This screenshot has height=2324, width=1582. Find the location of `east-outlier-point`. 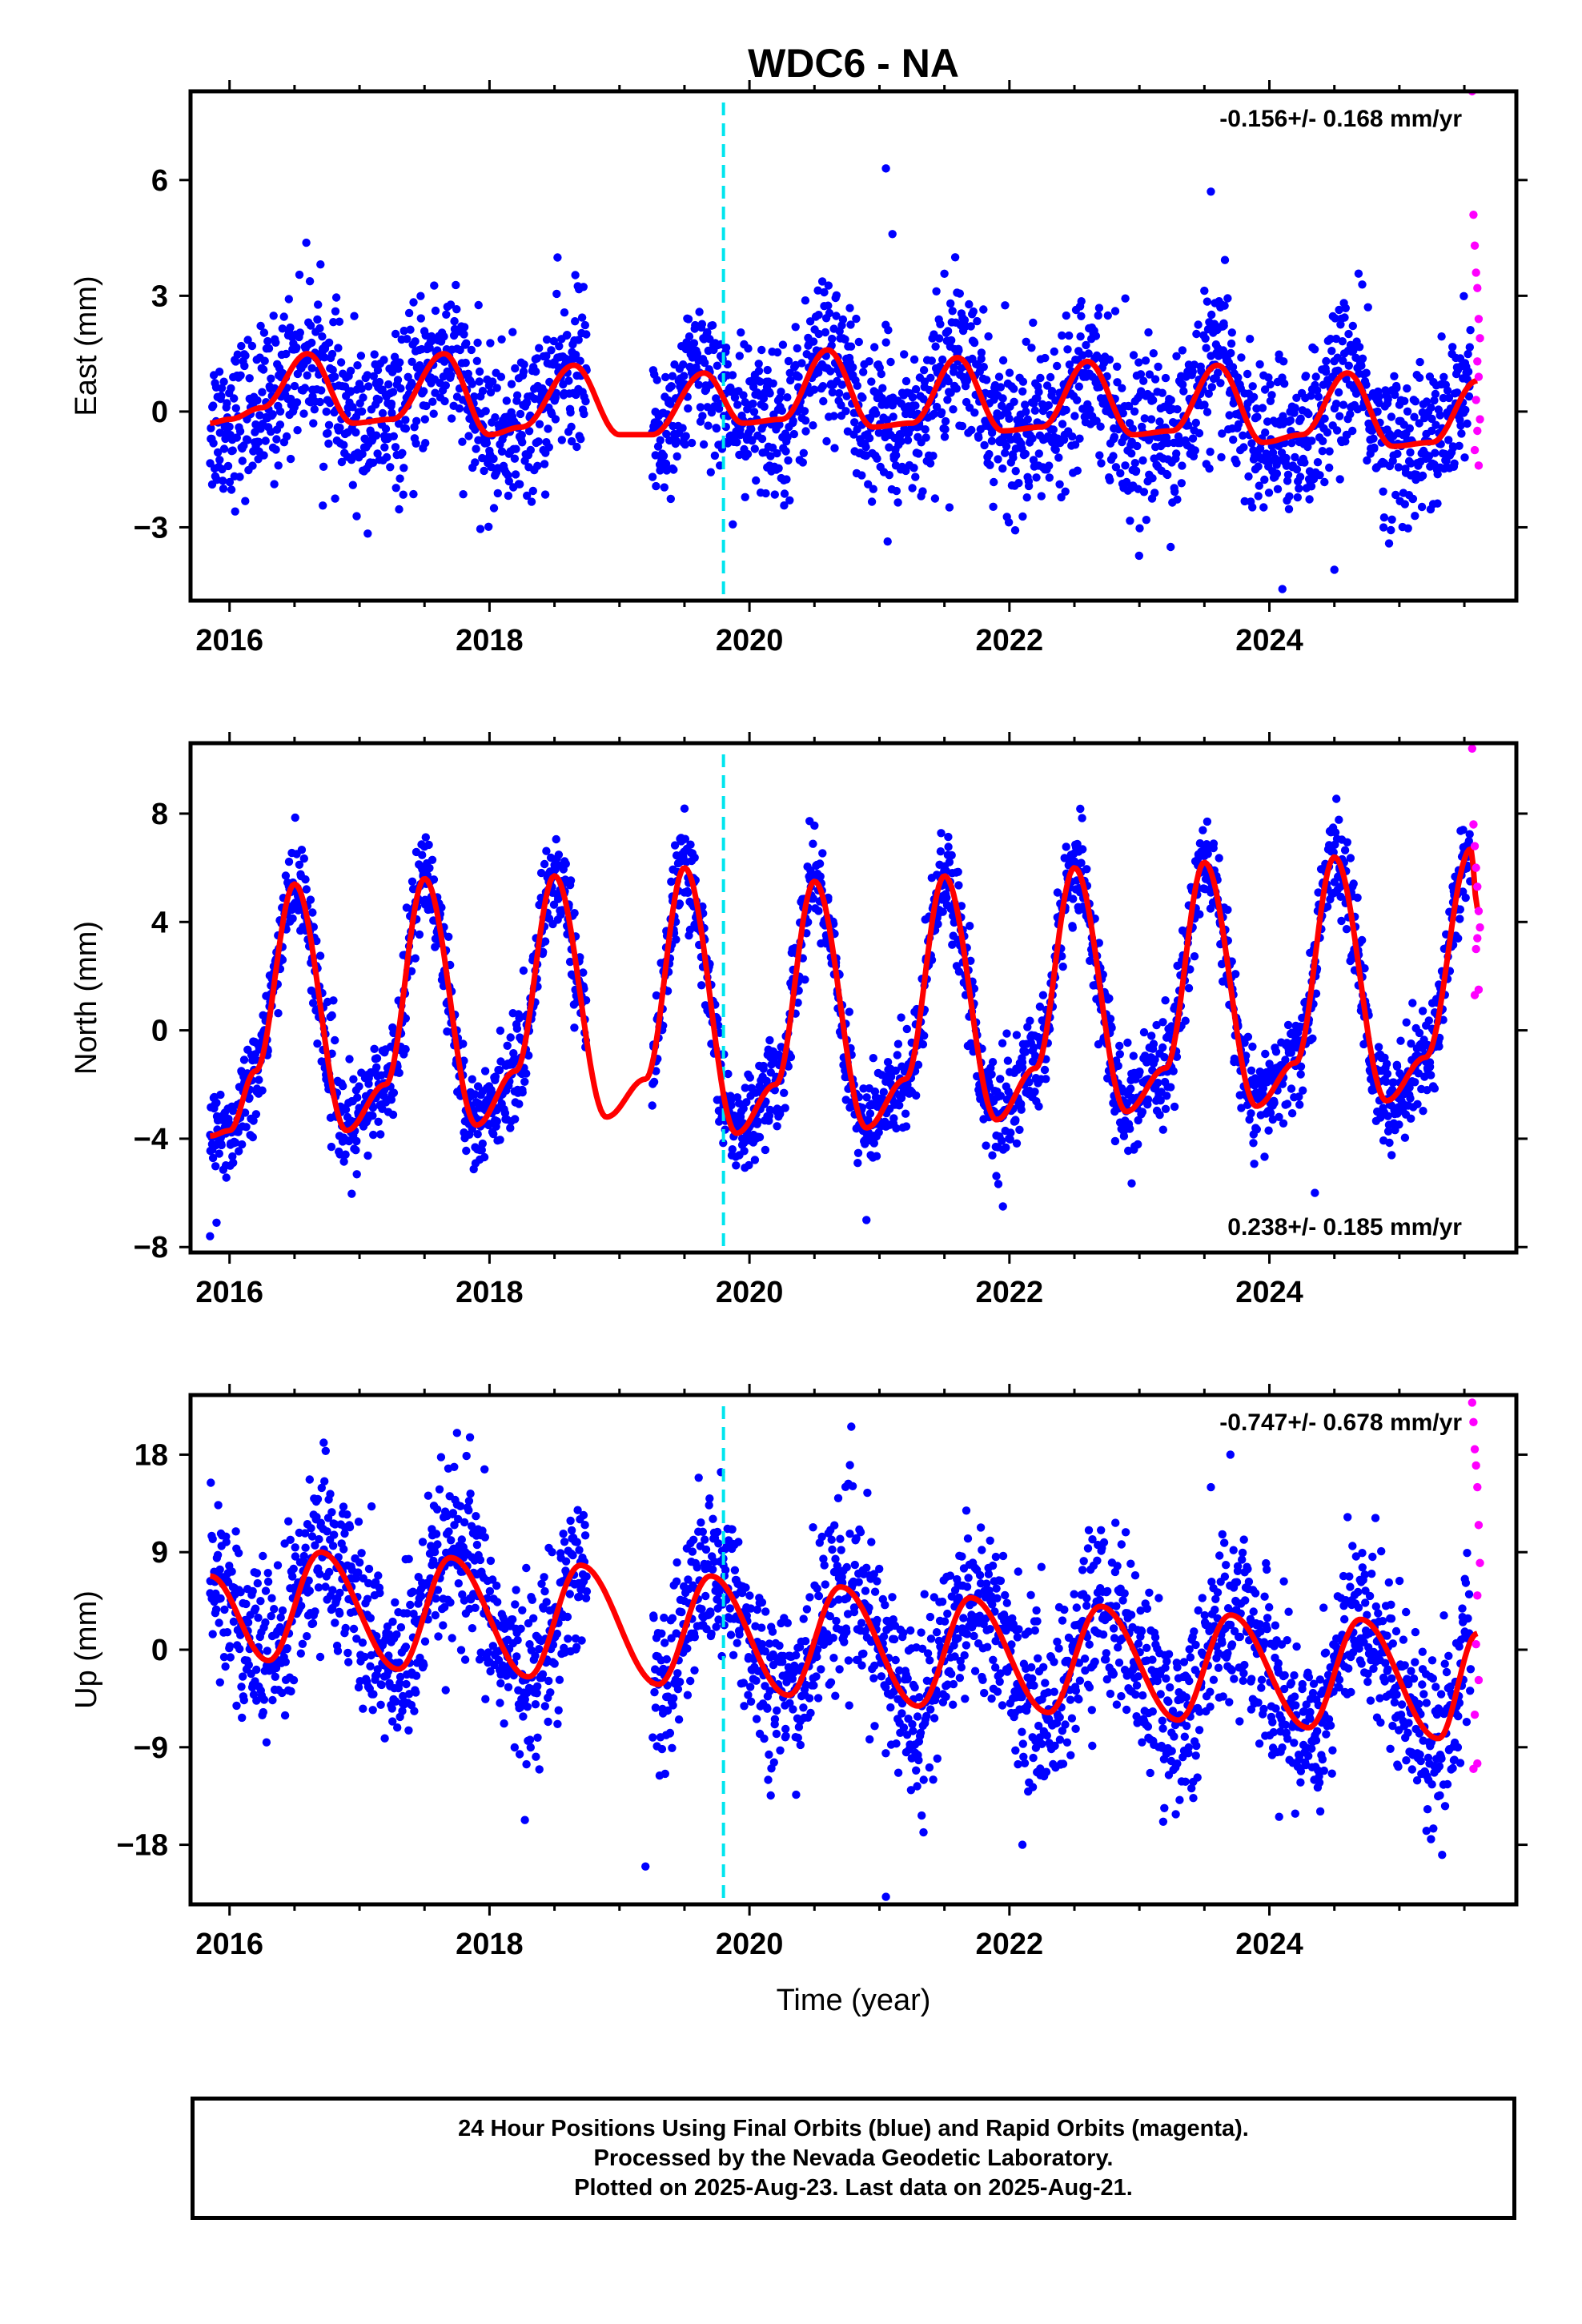

east-outlier-point is located at coordinates (885, 168).